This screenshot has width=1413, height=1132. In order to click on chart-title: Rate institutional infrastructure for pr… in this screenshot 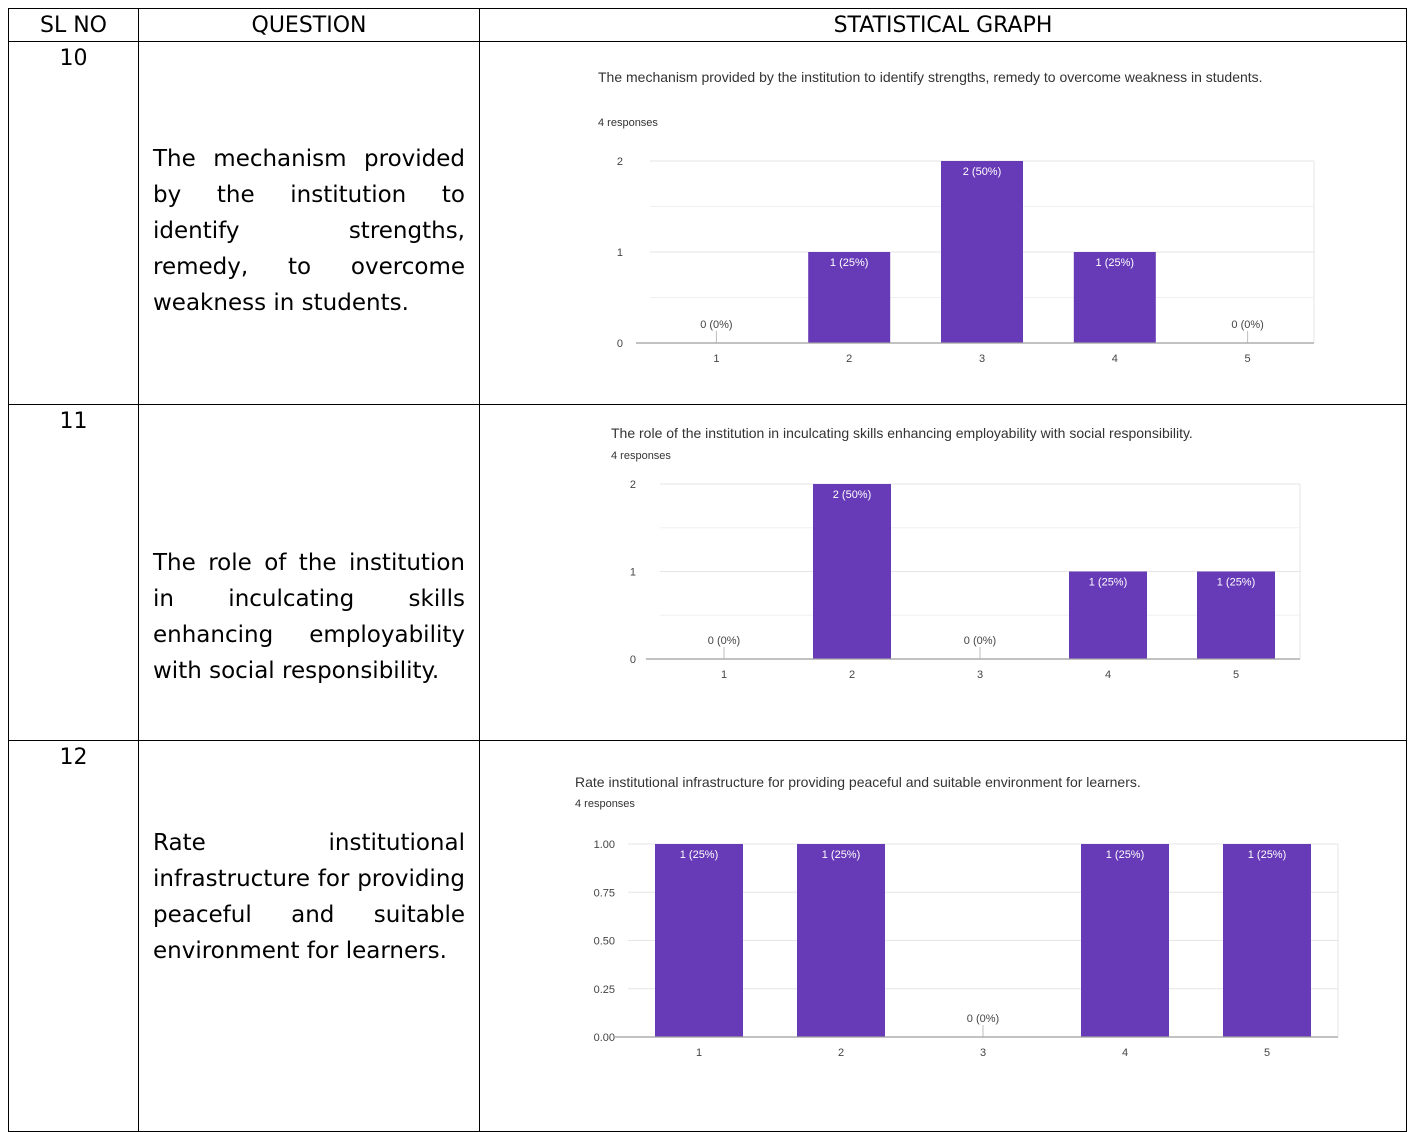, I will do `click(858, 782)`.